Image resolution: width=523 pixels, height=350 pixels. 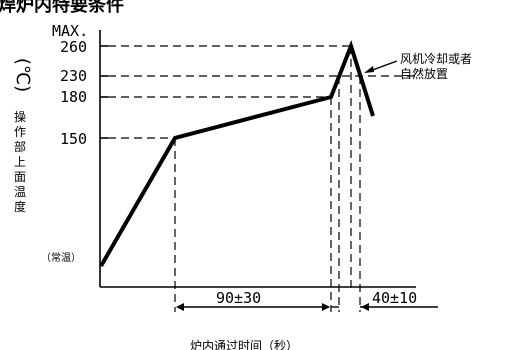 What do you see at coordinates (22, 75) in the screenshot?
I see `y-unit-label: (℃)` at bounding box center [22, 75].